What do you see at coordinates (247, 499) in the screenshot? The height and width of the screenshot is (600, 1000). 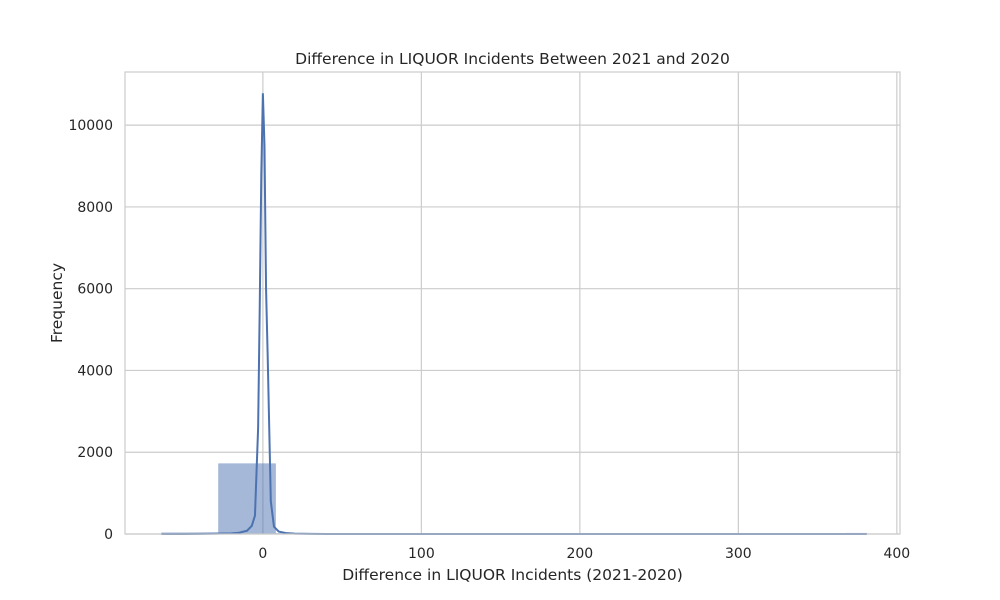 I see `histogram-bar` at bounding box center [247, 499].